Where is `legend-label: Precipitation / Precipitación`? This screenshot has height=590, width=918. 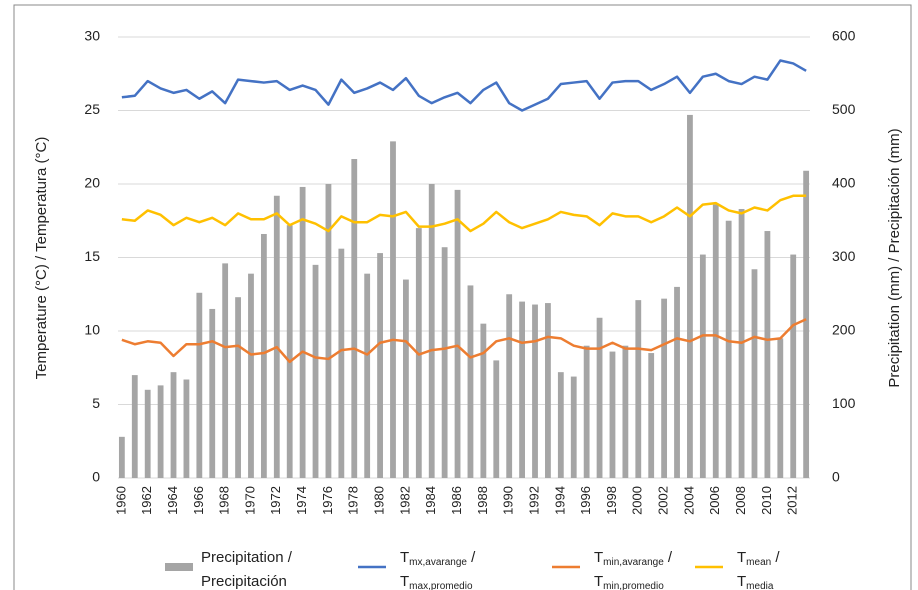
legend-label: Precipitation / Precipitación is located at coordinates (247, 569).